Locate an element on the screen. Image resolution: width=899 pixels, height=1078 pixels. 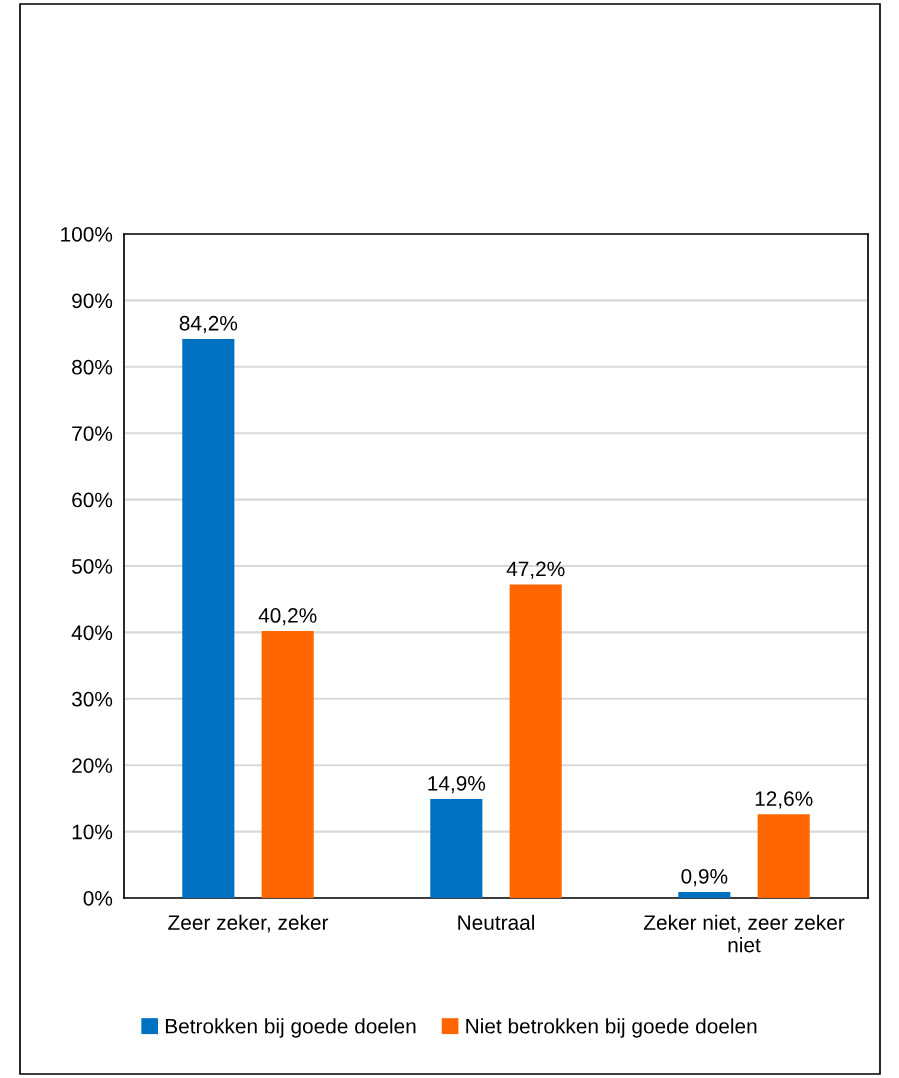
y-tick-label: 50% is located at coordinates (92, 566).